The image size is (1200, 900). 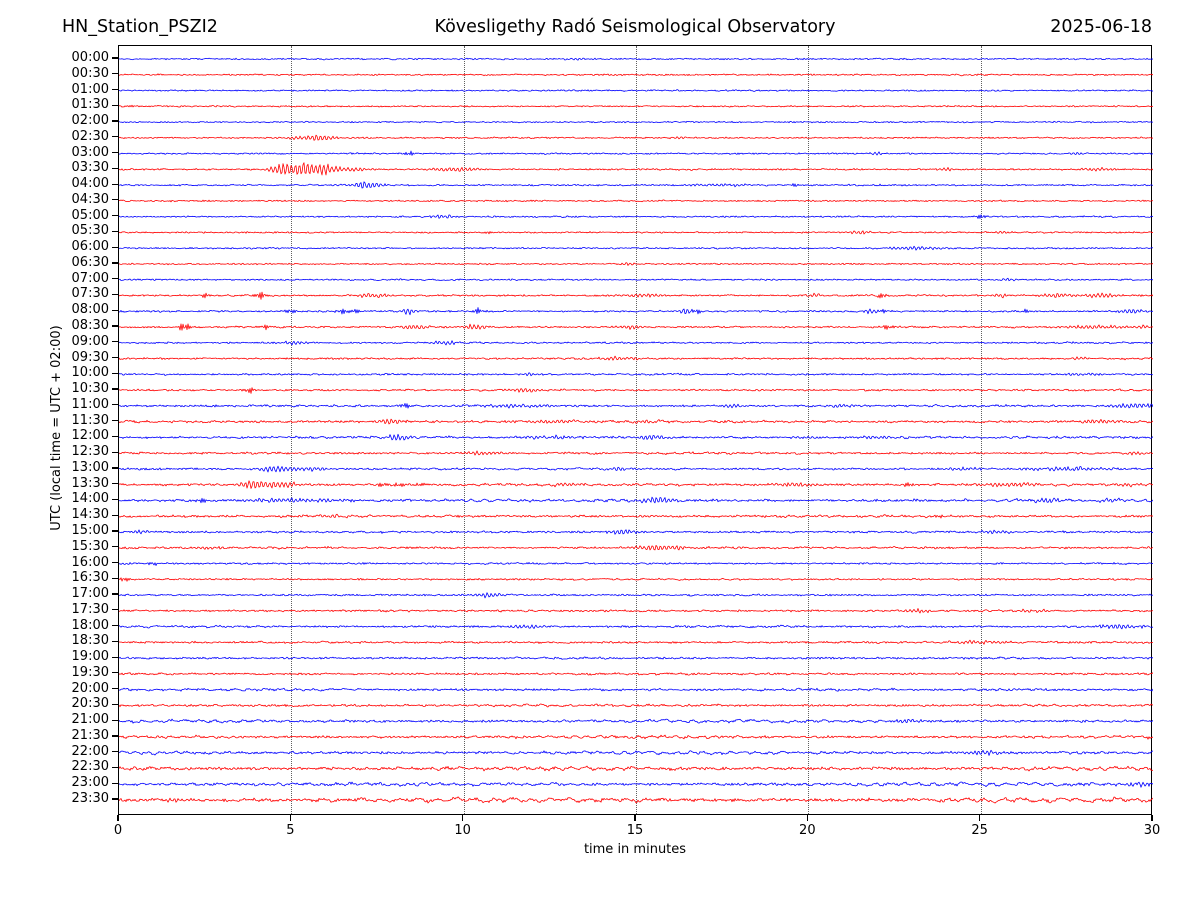 What do you see at coordinates (90, 105) in the screenshot?
I see `y-tick-label: 01:30` at bounding box center [90, 105].